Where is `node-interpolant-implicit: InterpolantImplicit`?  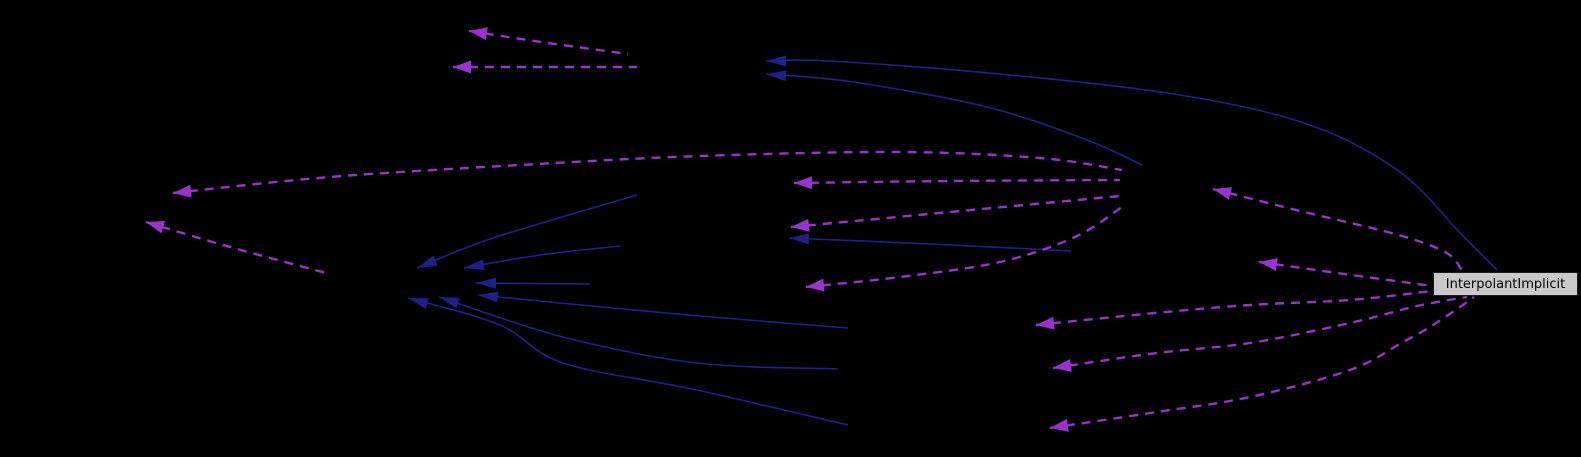 node-interpolant-implicit: InterpolantImplicit is located at coordinates (1505, 284).